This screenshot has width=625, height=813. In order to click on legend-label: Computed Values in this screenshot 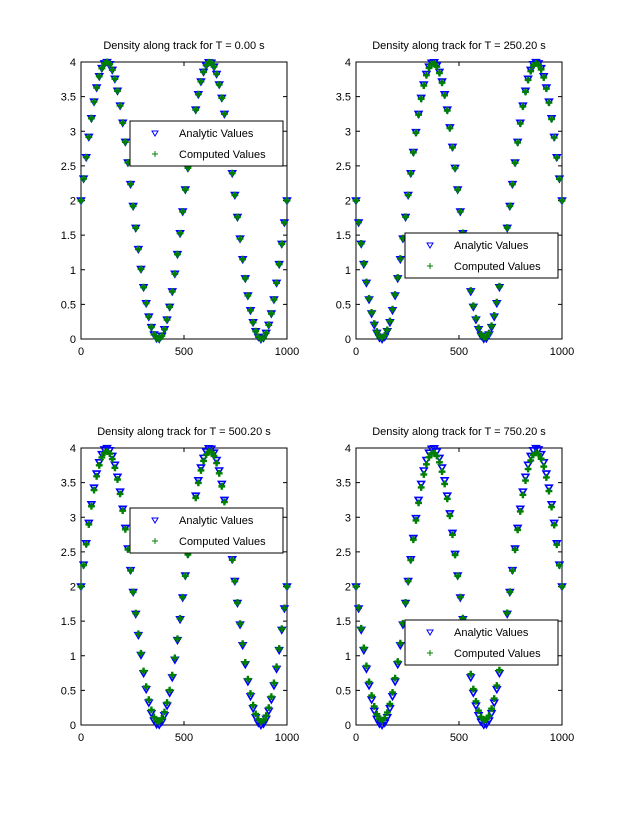, I will do `click(497, 267)`.